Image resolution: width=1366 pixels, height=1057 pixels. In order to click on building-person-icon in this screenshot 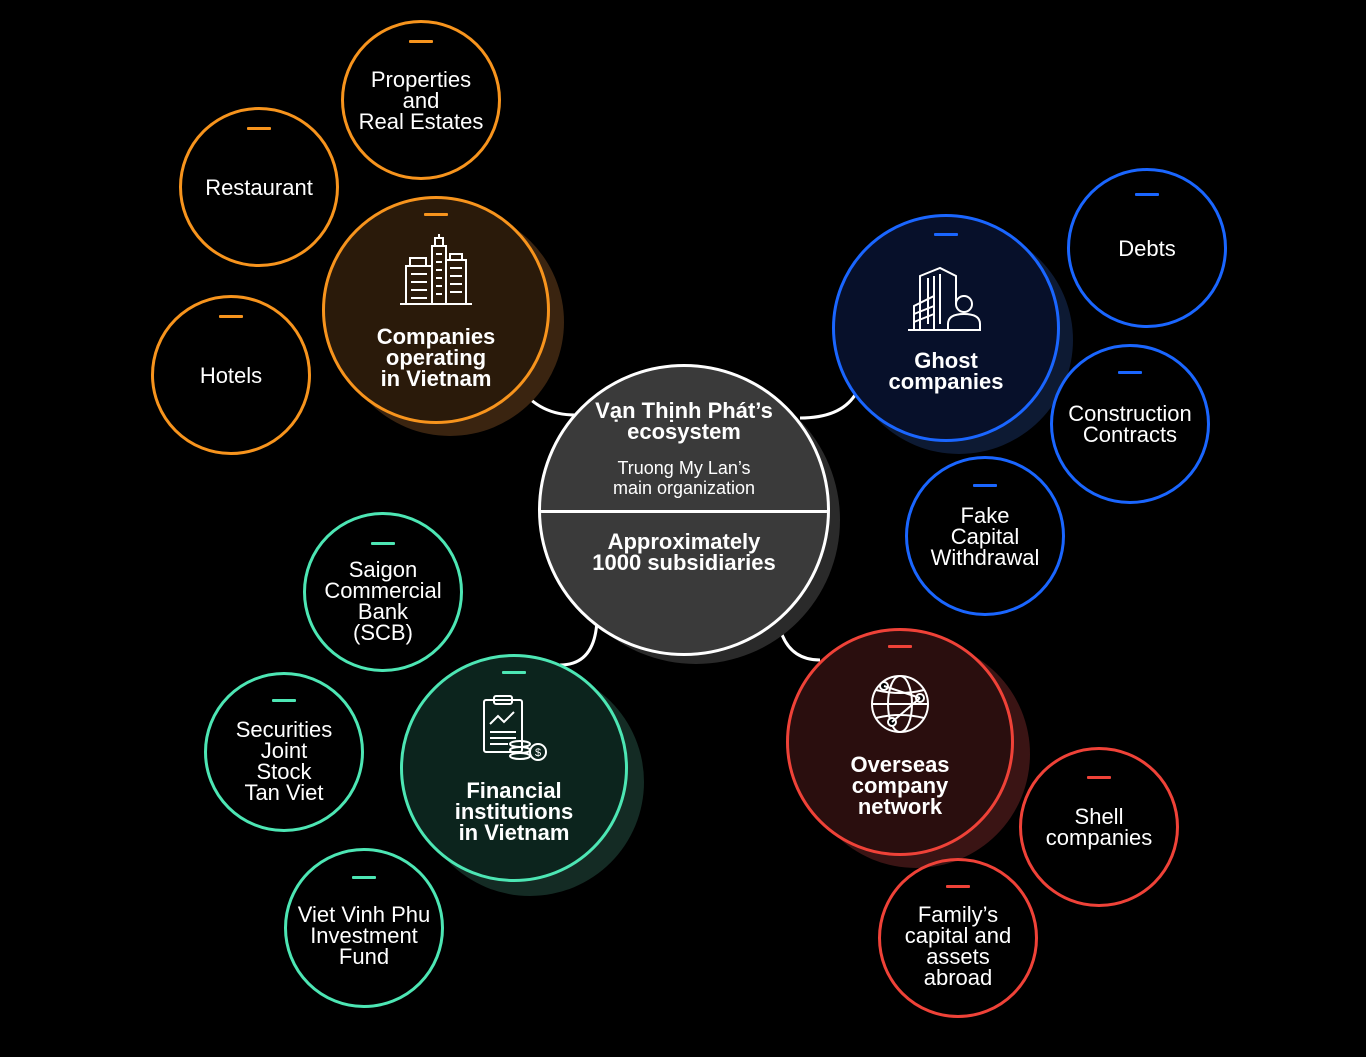, I will do `click(944, 298)`.